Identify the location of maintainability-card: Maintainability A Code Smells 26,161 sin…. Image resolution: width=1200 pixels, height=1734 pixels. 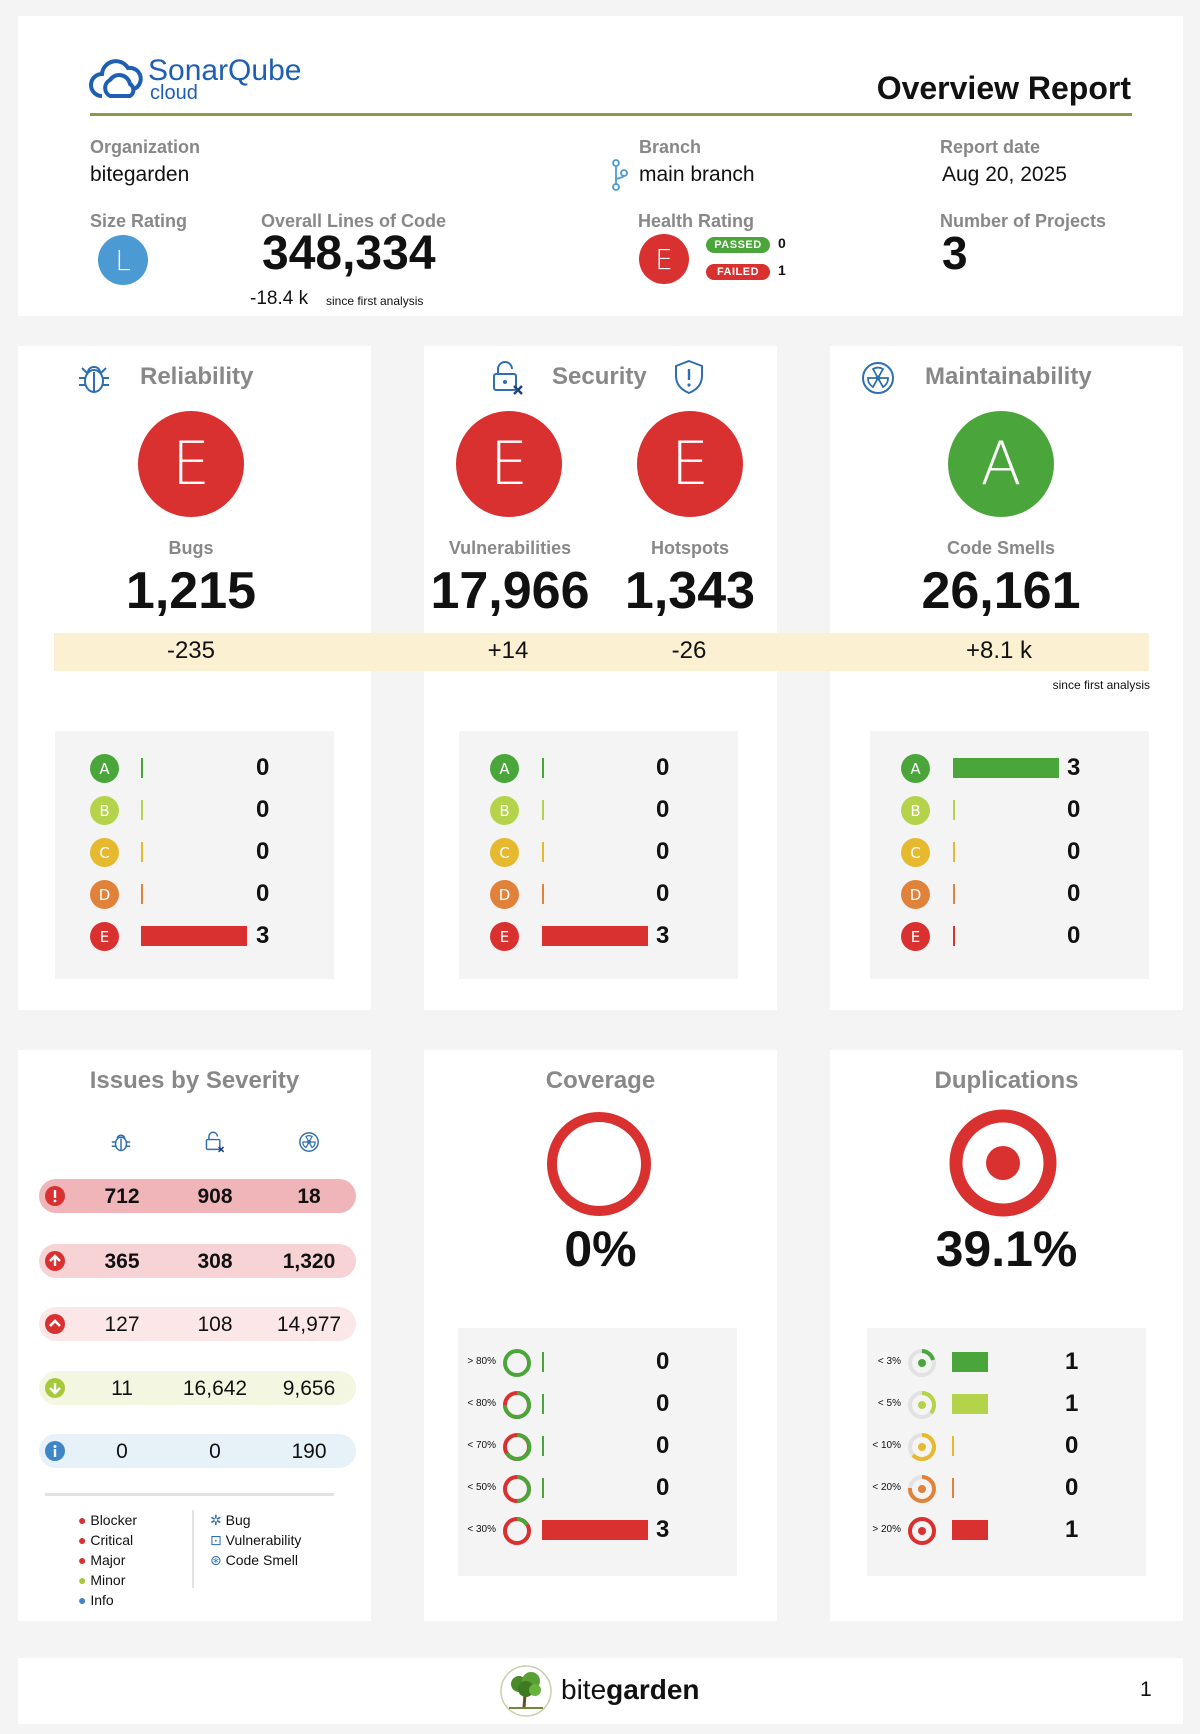
(1006, 678).